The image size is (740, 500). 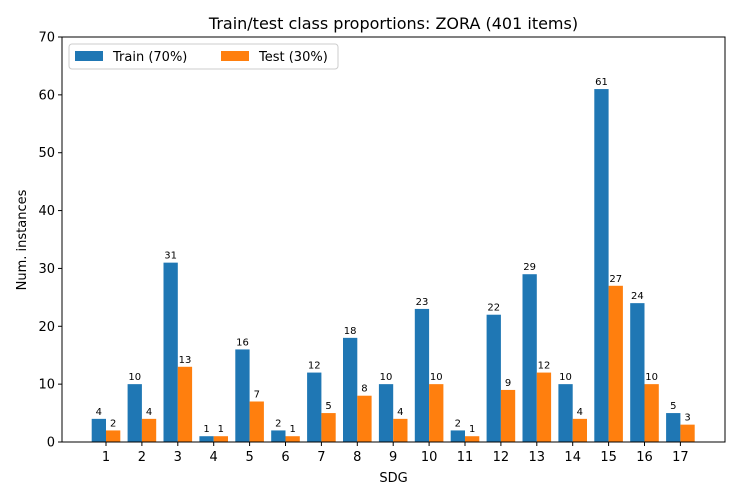 What do you see at coordinates (22, 239) in the screenshot?
I see `y-axis-label: Num. instances` at bounding box center [22, 239].